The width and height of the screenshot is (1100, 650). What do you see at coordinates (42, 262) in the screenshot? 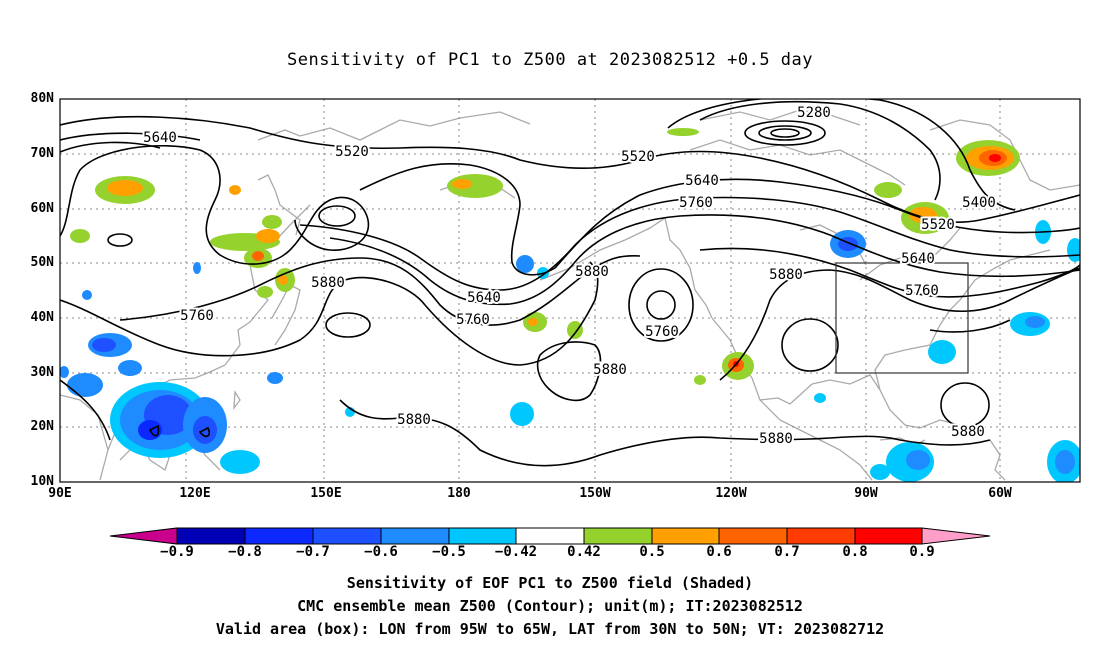
I see `lat-label: 50N` at bounding box center [42, 262].